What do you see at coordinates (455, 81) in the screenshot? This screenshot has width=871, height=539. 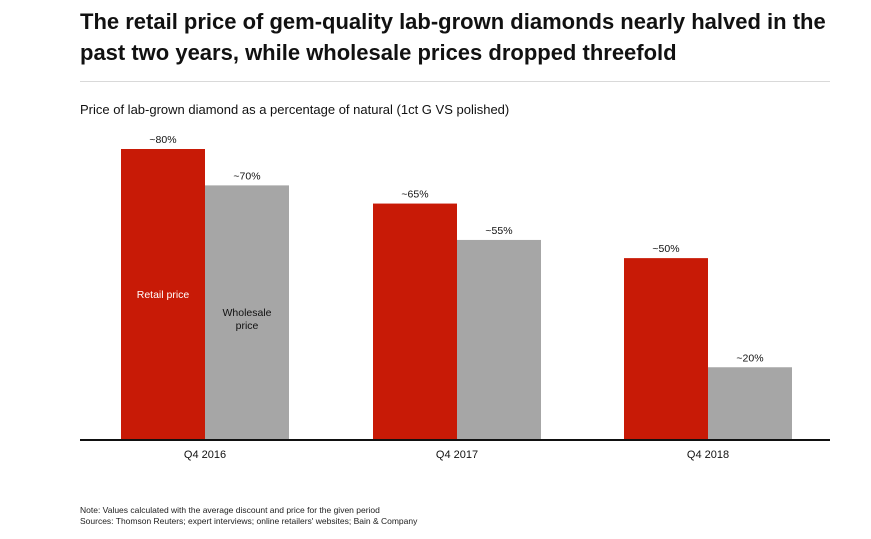 I see `title-divider` at bounding box center [455, 81].